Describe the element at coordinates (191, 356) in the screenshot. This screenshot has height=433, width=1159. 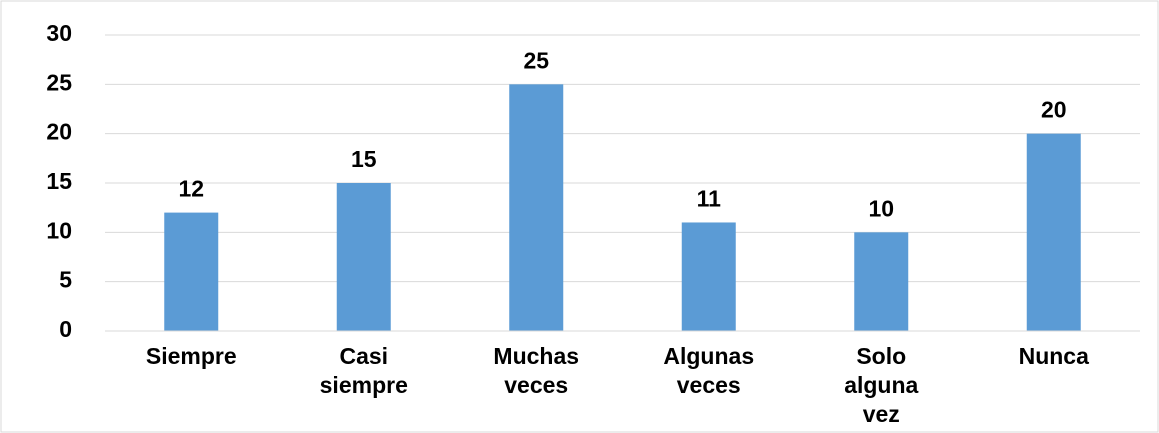
I see `x-tick-label: Siempre` at that location.